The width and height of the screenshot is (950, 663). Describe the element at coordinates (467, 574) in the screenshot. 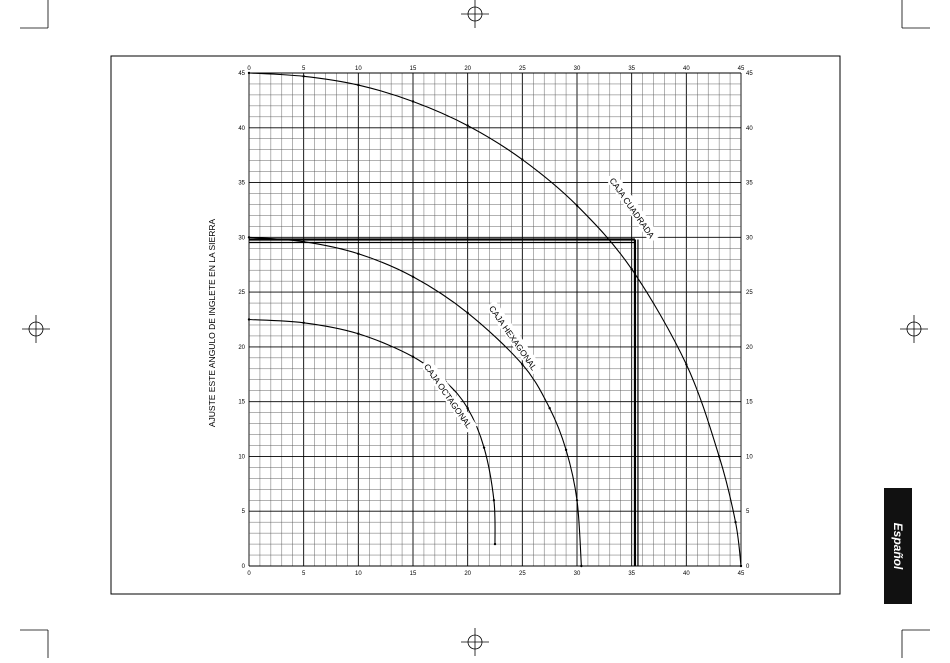

I see `x-tick-label-bottom: 20` at that location.